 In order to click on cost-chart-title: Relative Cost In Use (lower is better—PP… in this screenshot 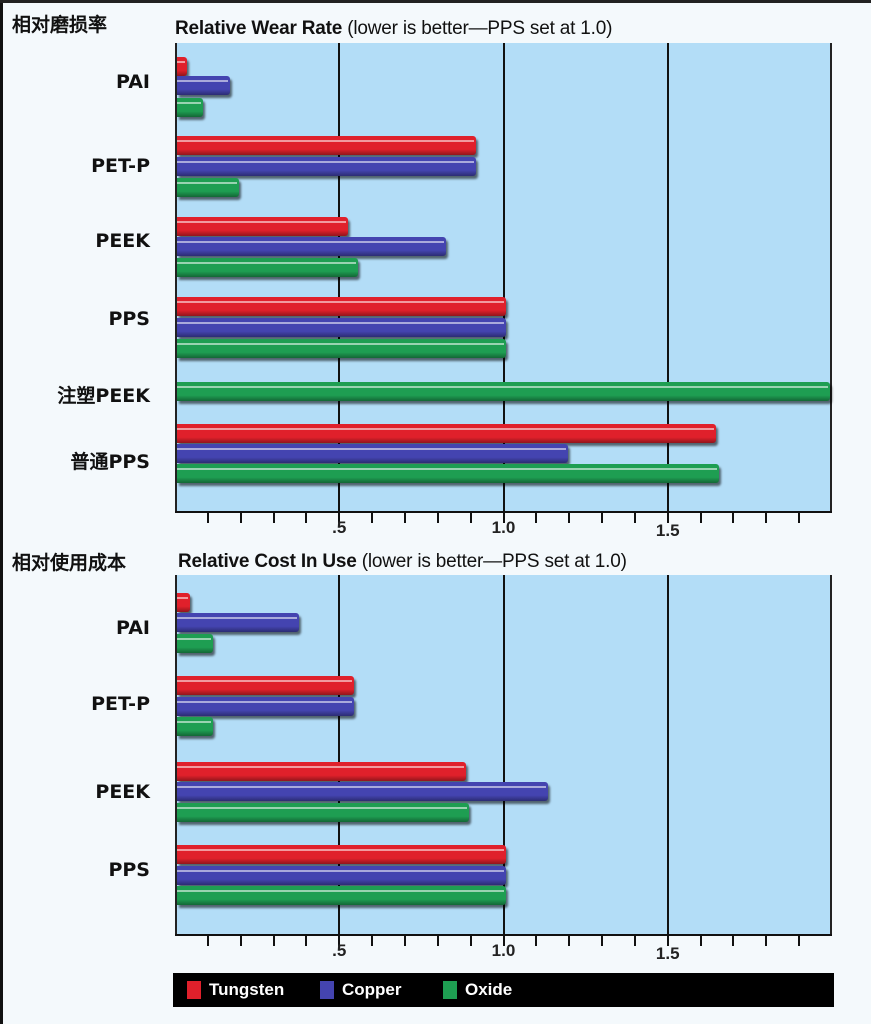, I will do `click(402, 562)`.